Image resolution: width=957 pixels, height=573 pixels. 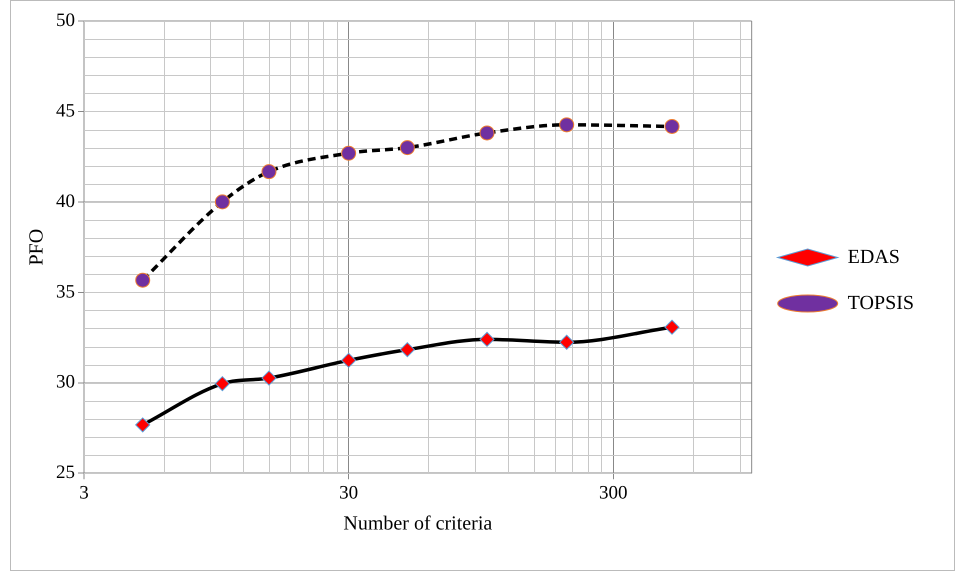 I want to click on y-axis-title: PFO, so click(x=36, y=247).